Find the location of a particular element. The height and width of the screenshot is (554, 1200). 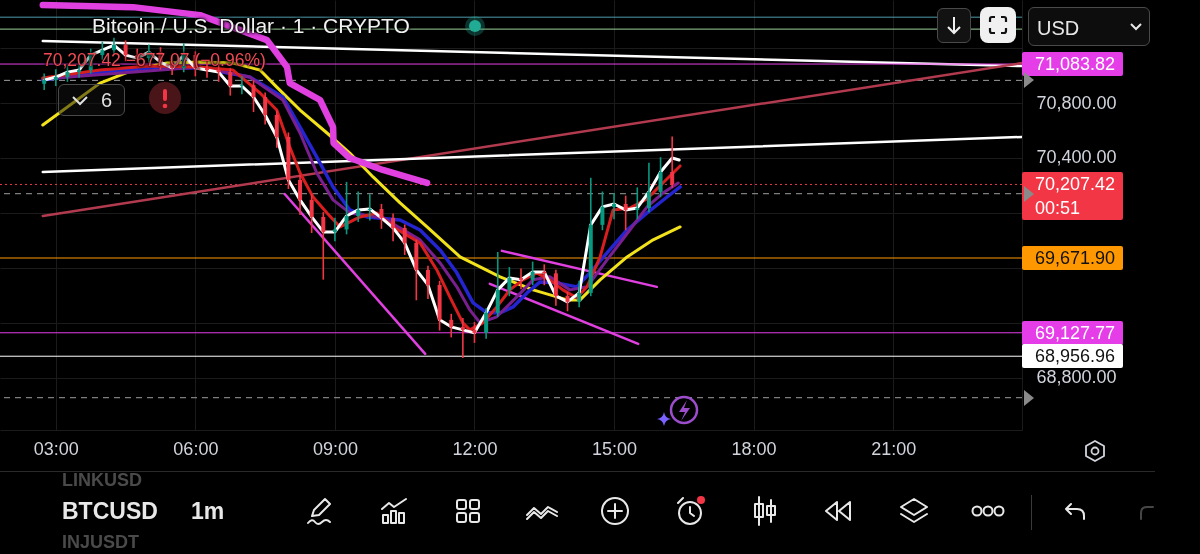

ref-line-label: 71,083.82 is located at coordinates (1072, 64).